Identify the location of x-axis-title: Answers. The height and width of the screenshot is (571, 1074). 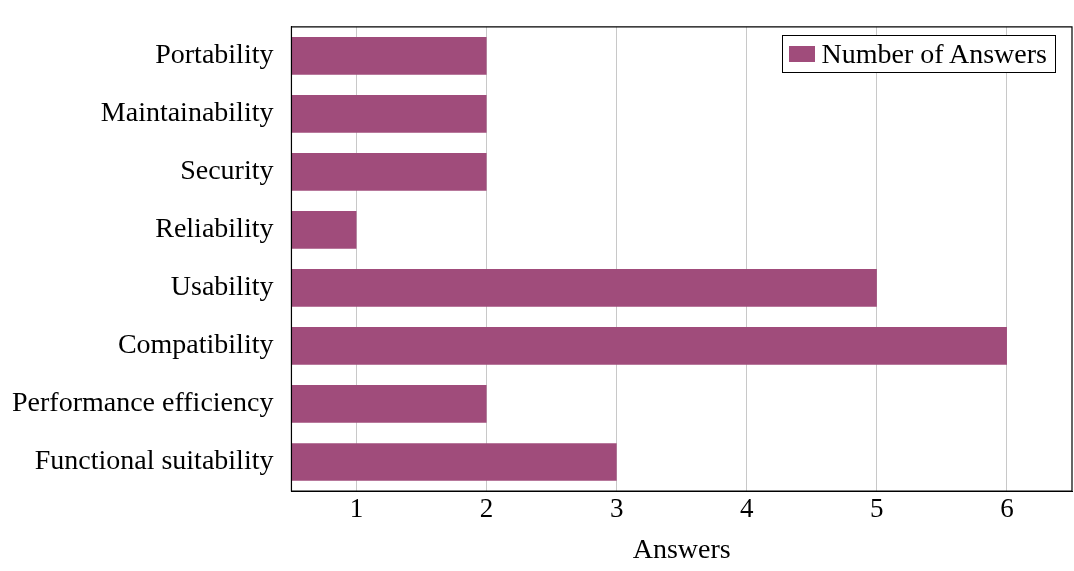
(681, 548).